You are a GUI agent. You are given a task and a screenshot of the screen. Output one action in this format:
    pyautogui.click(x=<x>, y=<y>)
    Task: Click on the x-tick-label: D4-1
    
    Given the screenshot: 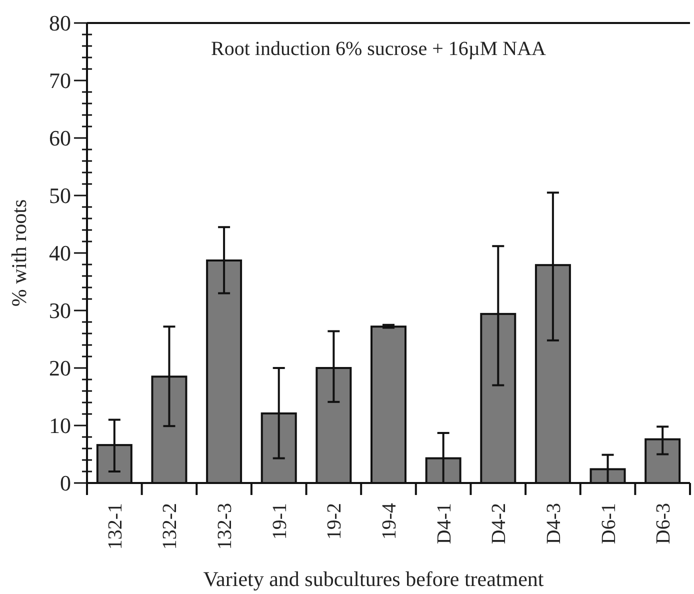 What is the action you would take?
    pyautogui.click(x=444, y=523)
    